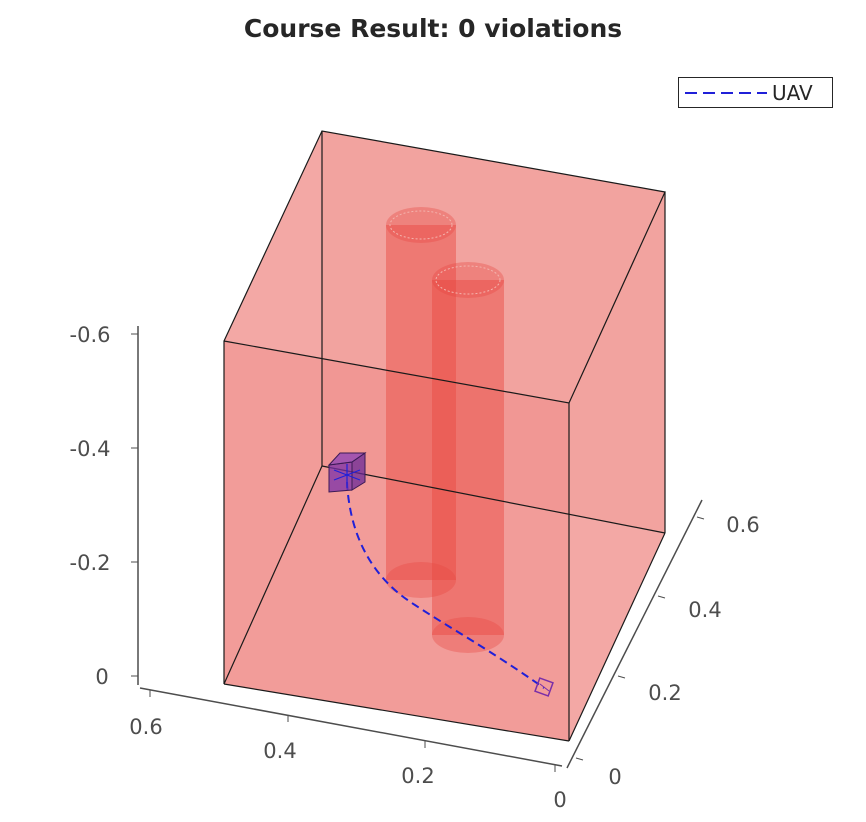  I want to click on x-axis: 0.6 0.4 0.2 0, so click(348, 749).